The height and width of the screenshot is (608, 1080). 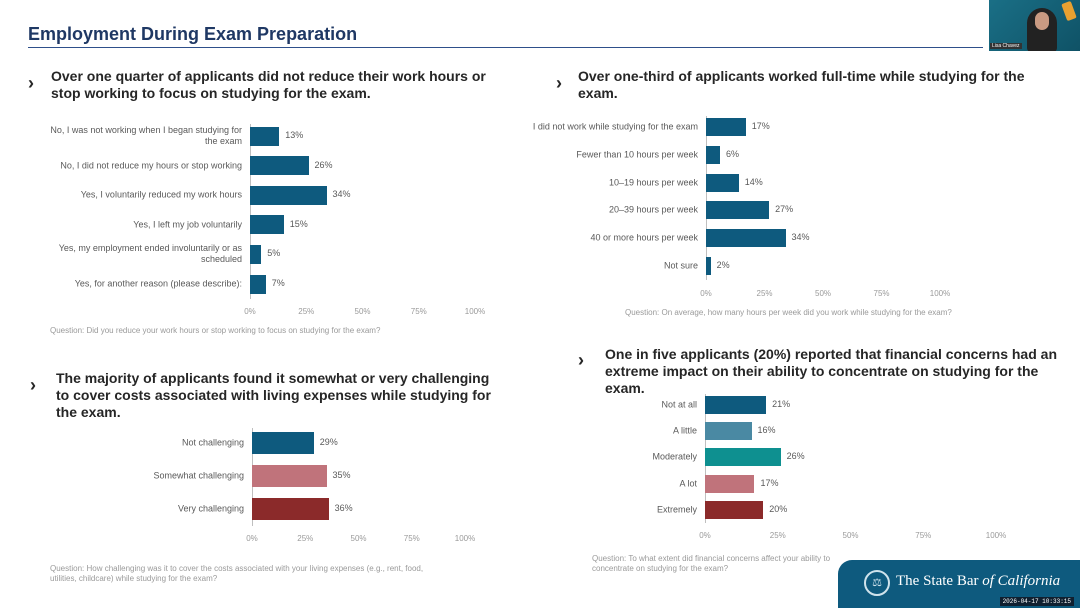 I want to click on bar-category-label: A lot, so click(x=688, y=483).